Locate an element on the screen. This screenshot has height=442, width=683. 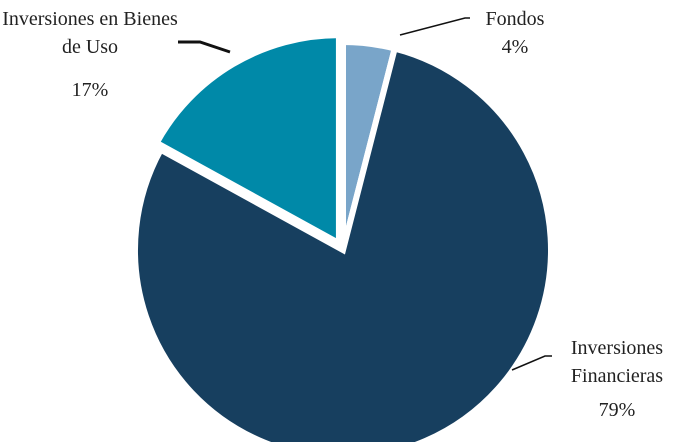
slice-label: Fondos is located at coordinates (515, 19).